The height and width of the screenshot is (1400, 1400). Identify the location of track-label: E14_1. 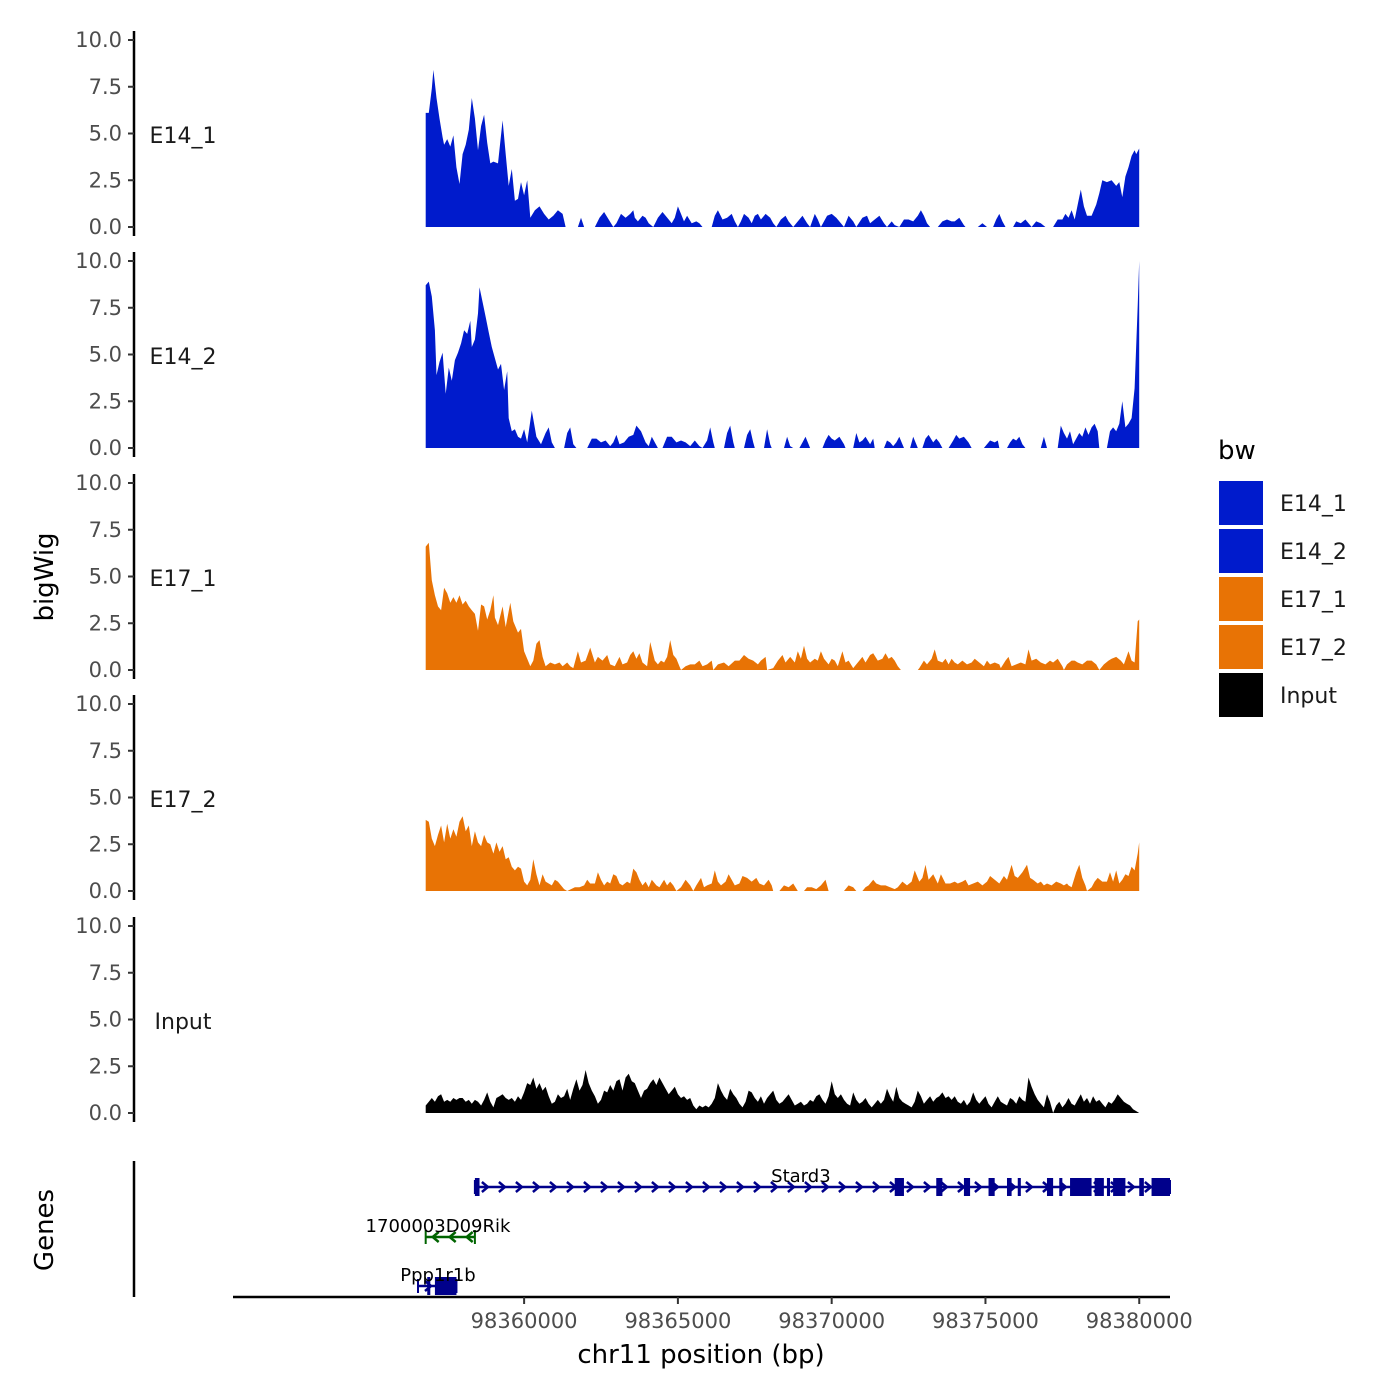
(183, 136).